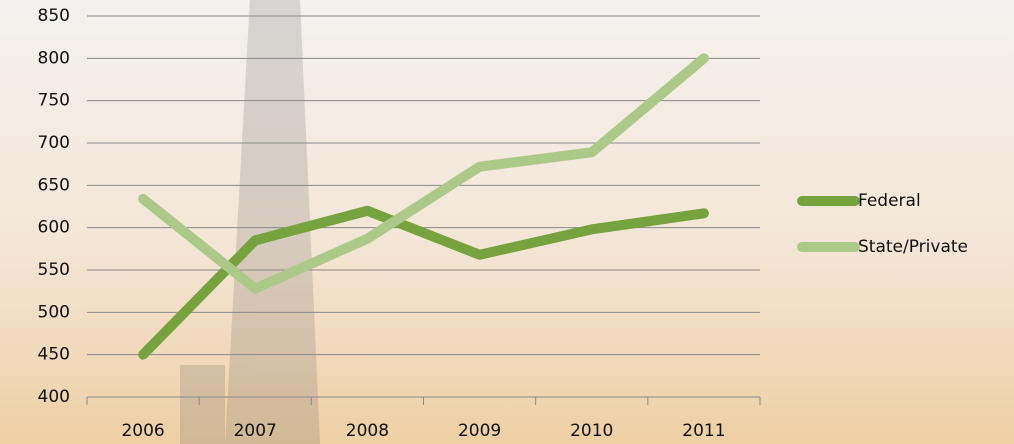 This screenshot has height=444, width=1014. Describe the element at coordinates (889, 201) in the screenshot. I see `legend-label: Federal` at that location.